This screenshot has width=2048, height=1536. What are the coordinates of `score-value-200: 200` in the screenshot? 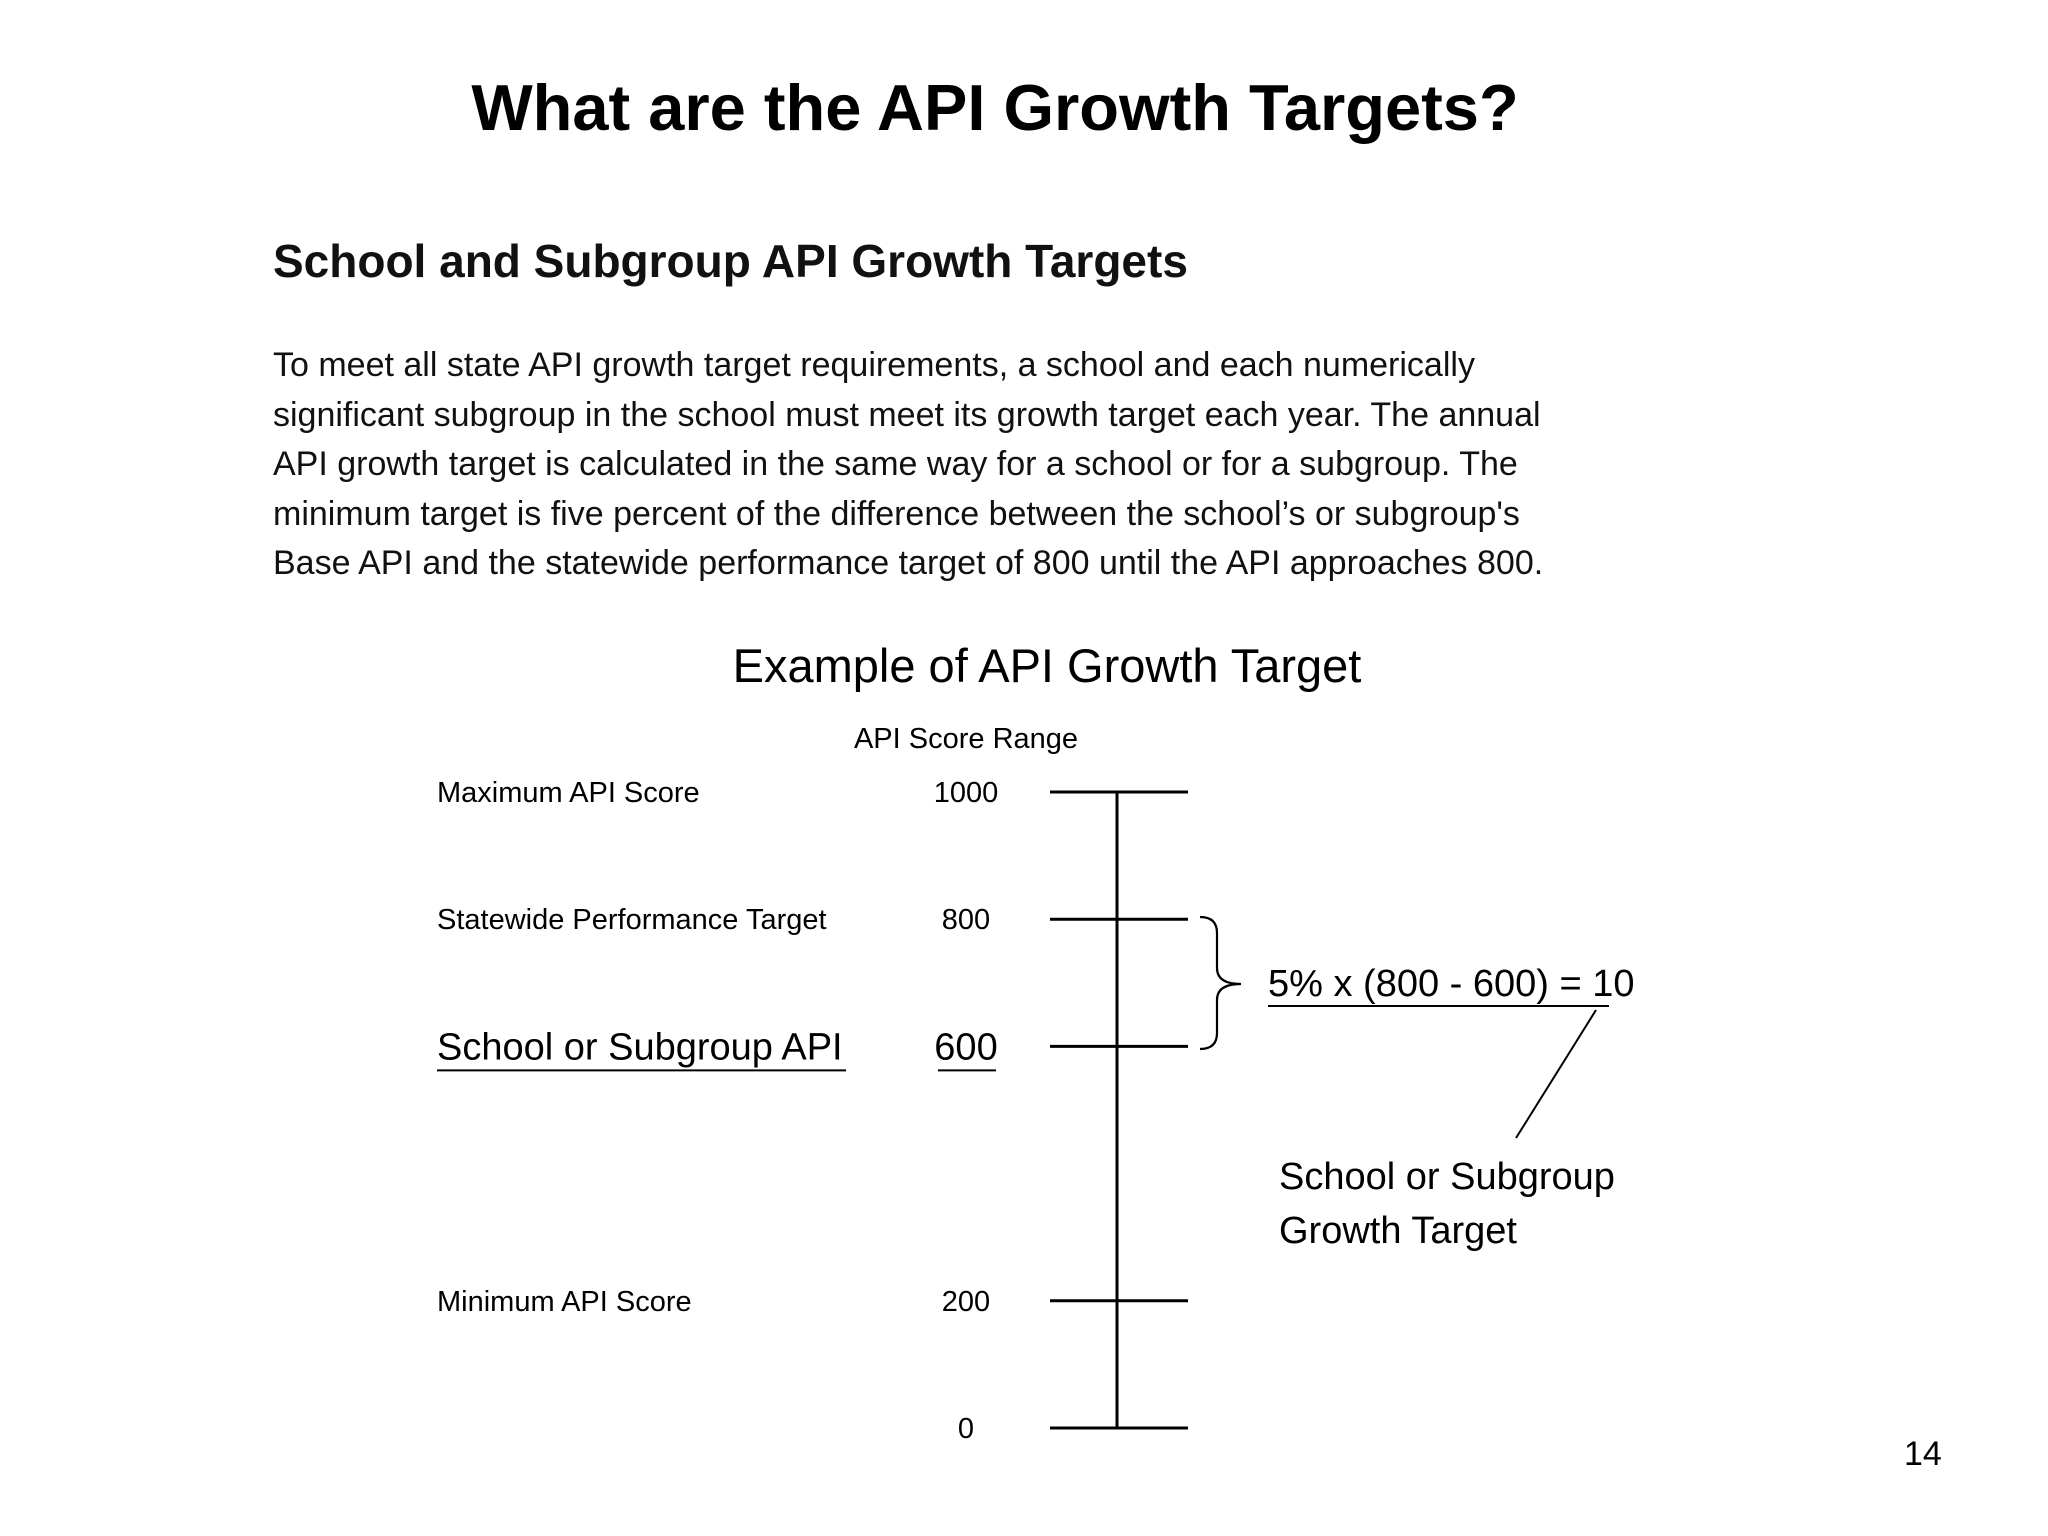 It's located at (966, 1302).